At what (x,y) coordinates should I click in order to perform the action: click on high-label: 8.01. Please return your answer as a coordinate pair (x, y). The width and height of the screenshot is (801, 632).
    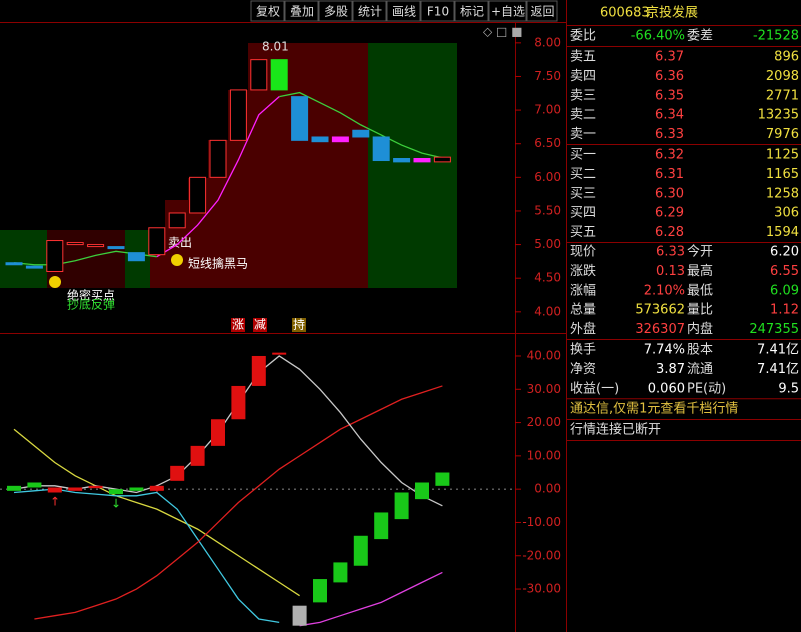
    Looking at the image, I should click on (275, 47).